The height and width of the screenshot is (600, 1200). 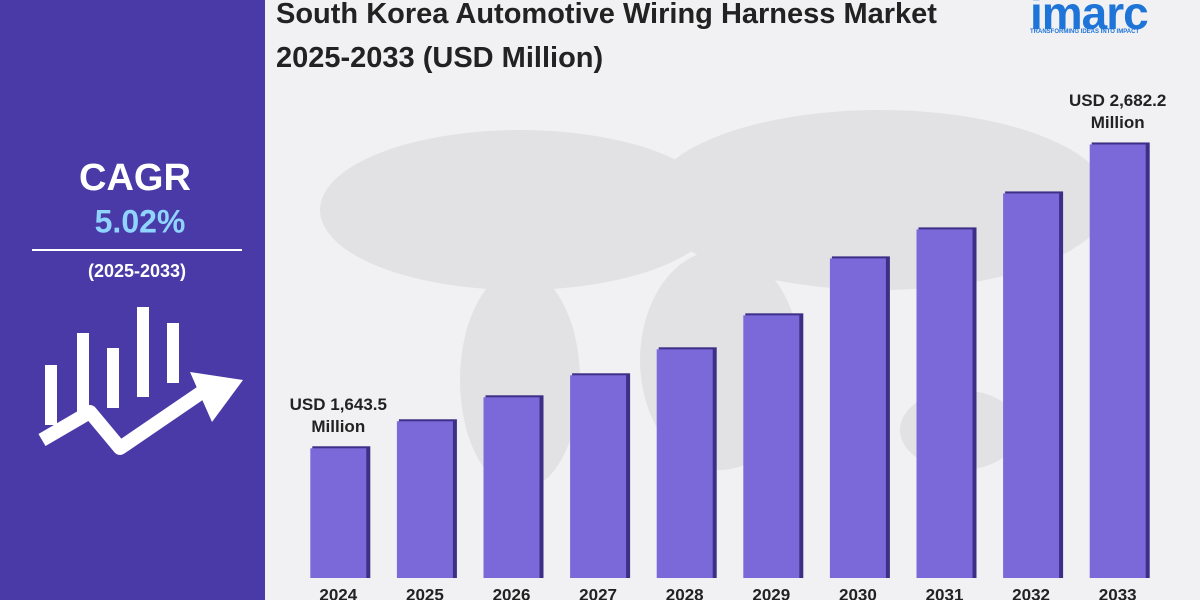 I want to click on cagr-label: CAGR, so click(x=135, y=178).